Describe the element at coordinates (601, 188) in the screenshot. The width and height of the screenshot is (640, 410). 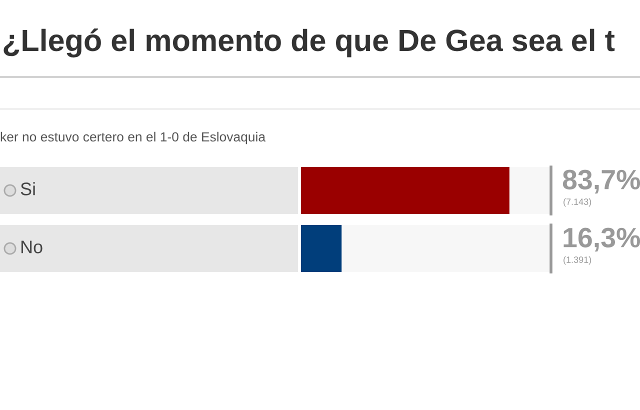
I see `data-label: 83,7% (7.143)` at that location.